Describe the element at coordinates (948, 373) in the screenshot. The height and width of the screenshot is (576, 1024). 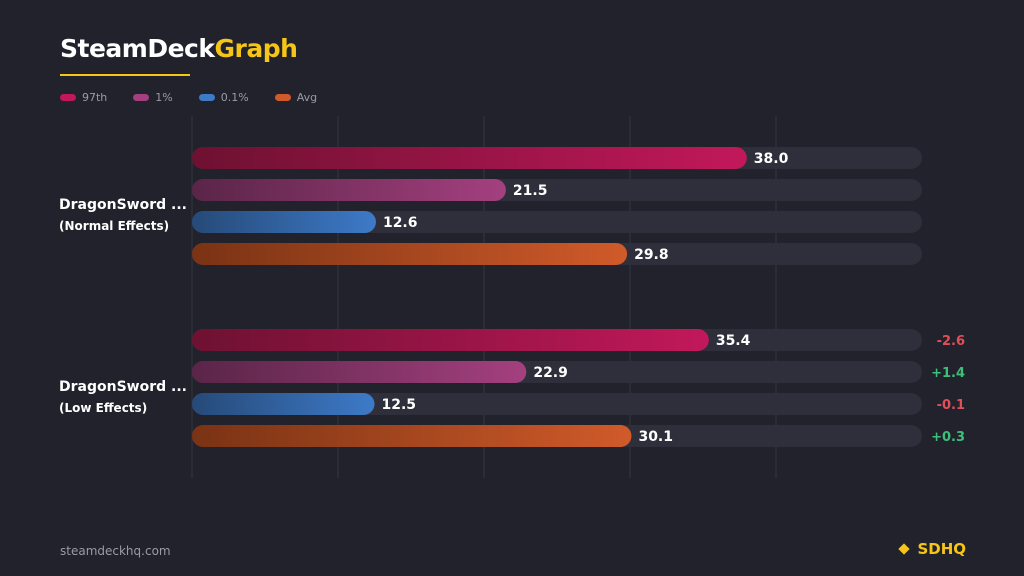
I see `delta-label: +1.4` at that location.